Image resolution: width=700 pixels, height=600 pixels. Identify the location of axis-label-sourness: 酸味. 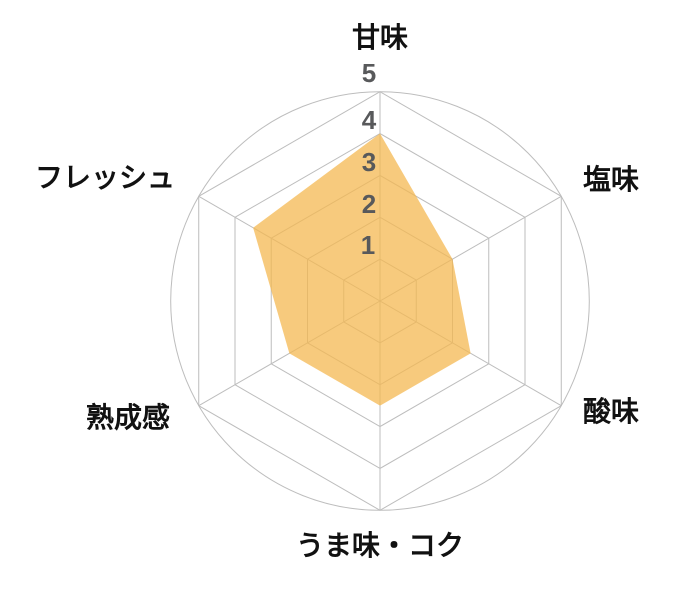
(611, 411).